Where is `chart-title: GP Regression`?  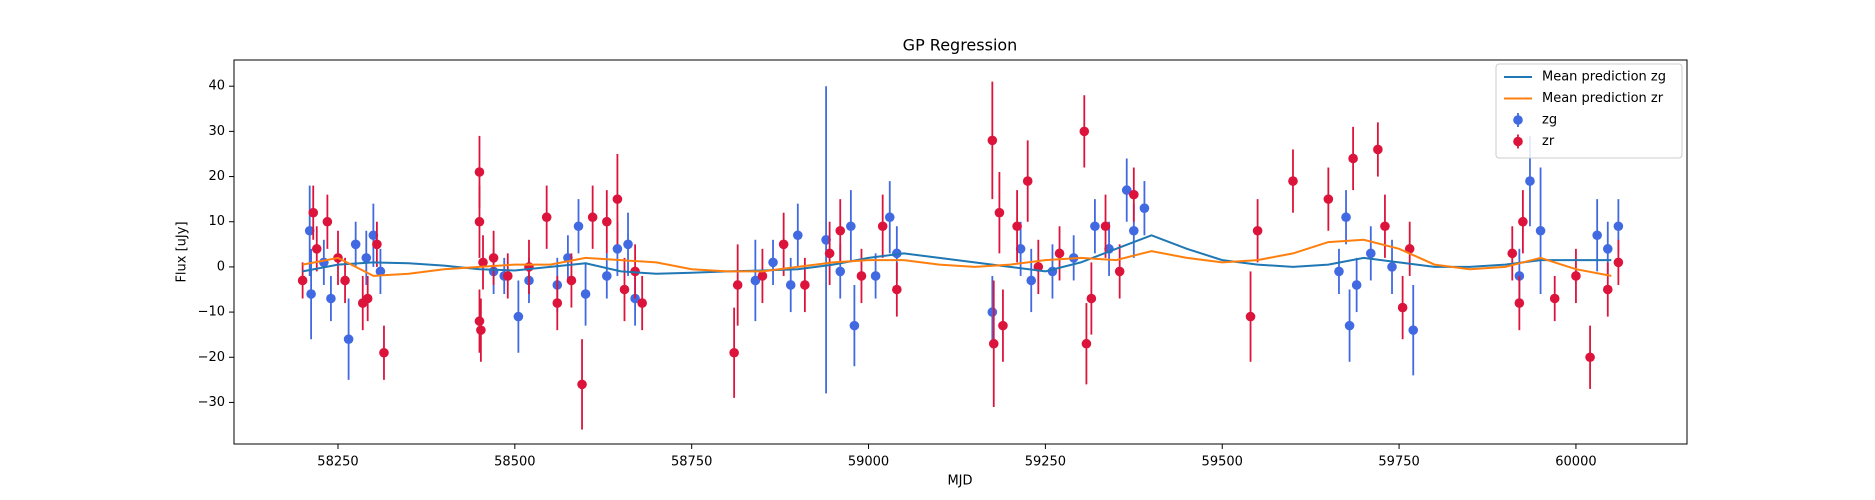 chart-title: GP Regression is located at coordinates (960, 45).